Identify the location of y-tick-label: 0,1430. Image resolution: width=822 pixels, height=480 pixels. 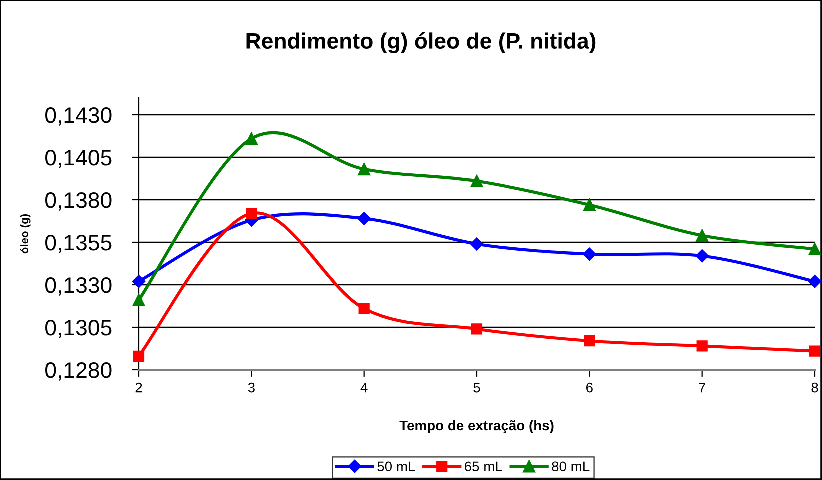
(79, 117).